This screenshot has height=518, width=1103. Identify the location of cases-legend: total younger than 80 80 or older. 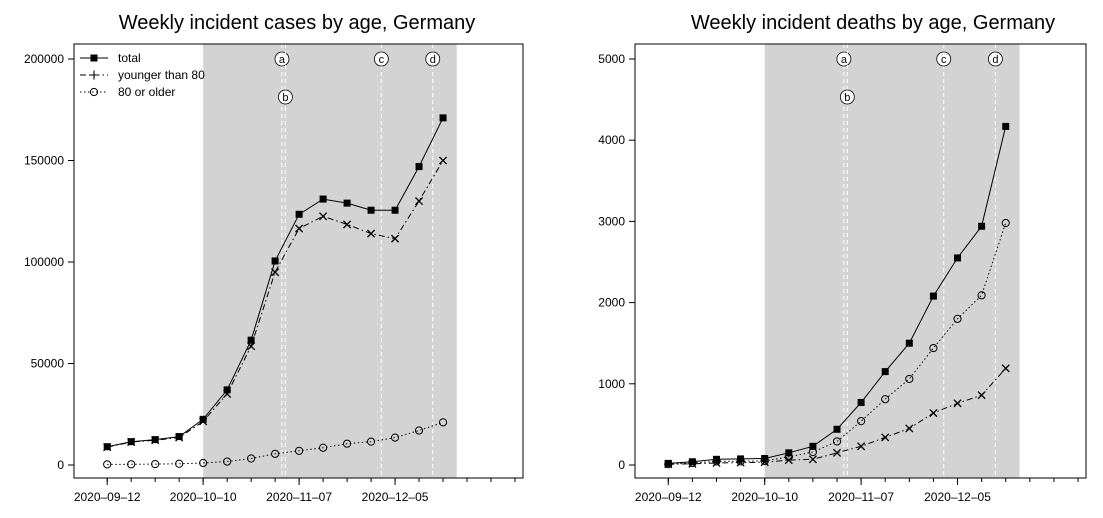
(142, 75).